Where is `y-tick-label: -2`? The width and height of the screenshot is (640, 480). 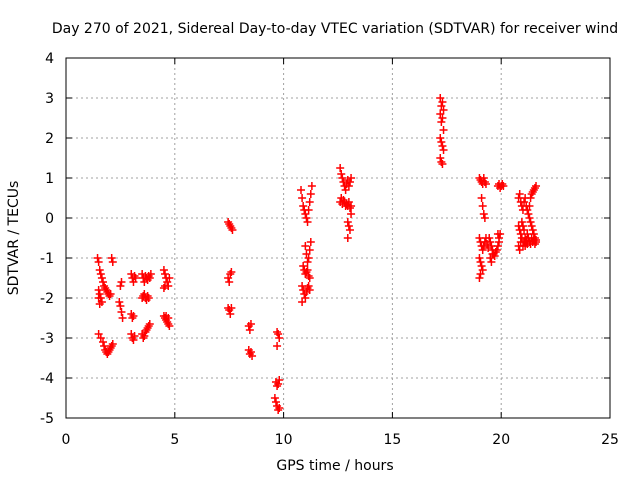 y-tick-label: -2 is located at coordinates (47, 299).